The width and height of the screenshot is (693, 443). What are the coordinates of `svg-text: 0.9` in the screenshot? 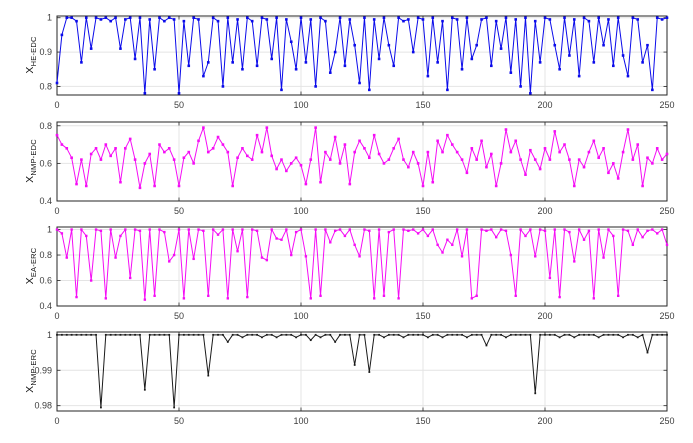 It's located at (45, 52).